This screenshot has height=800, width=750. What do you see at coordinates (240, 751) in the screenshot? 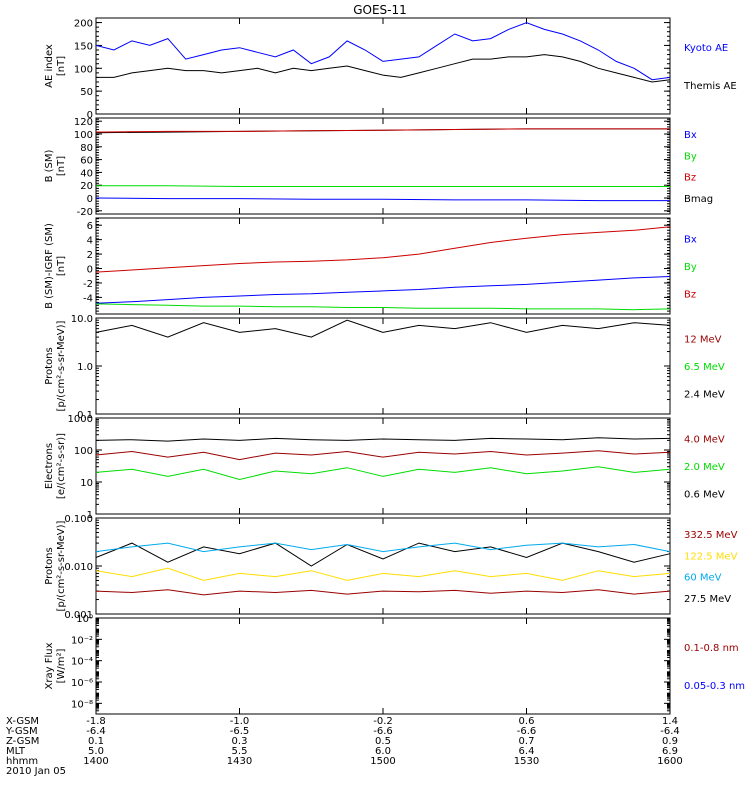
I see `x-axis-row-value: 5.5` at bounding box center [240, 751].